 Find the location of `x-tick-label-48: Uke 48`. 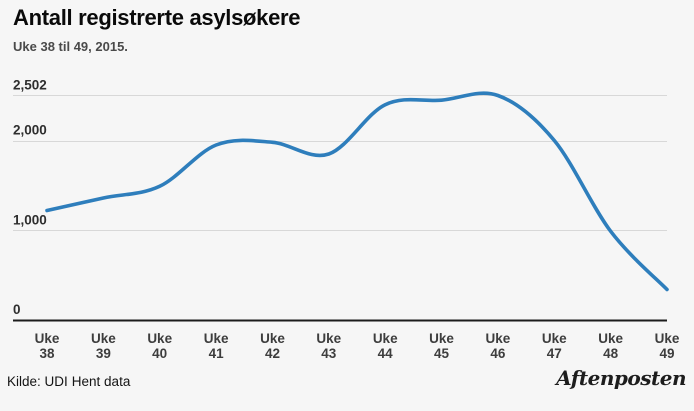

x-tick-label-48: Uke 48 is located at coordinates (610, 346).